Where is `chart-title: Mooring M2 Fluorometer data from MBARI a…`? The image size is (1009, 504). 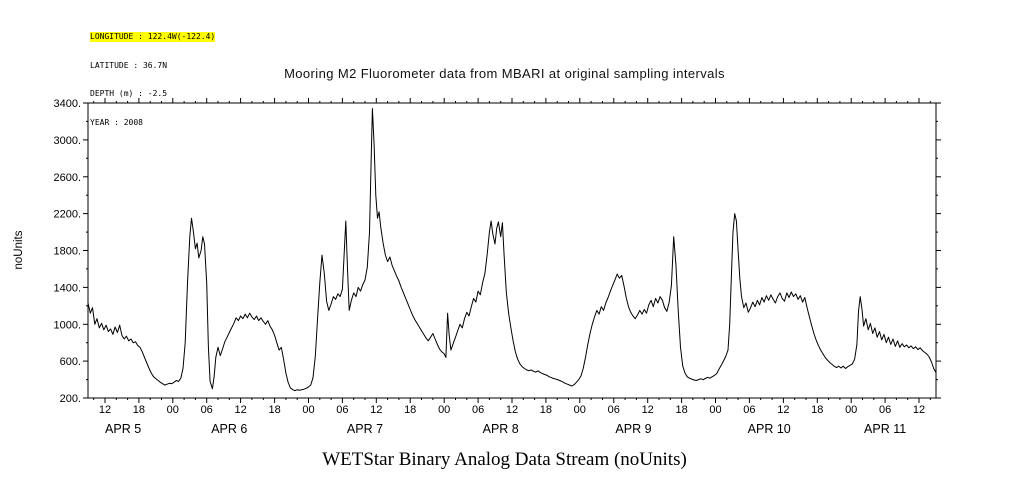 chart-title: Mooring M2 Fluorometer data from MBARI a… is located at coordinates (504, 73).